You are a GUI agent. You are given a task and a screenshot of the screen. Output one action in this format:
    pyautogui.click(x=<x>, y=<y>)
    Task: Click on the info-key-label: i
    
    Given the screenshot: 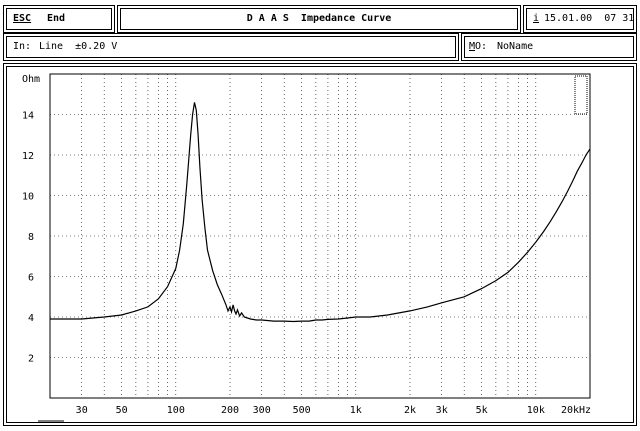 What is the action you would take?
    pyautogui.click(x=536, y=18)
    